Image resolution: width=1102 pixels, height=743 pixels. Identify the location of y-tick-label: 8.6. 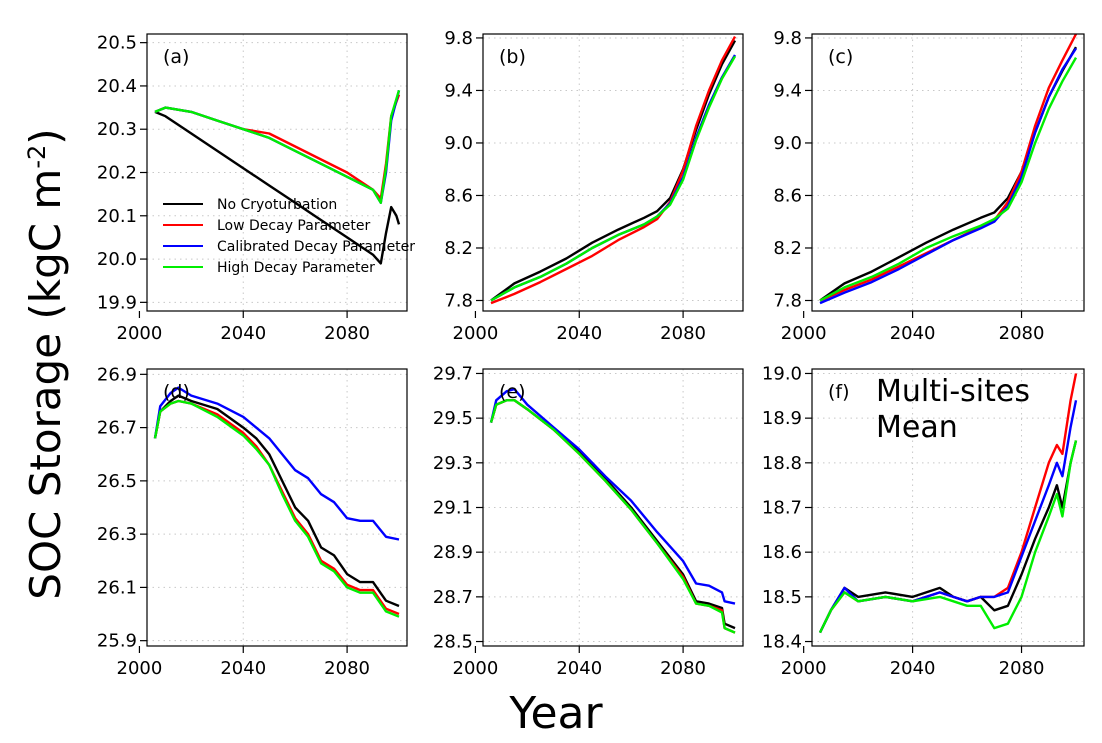
(458, 195).